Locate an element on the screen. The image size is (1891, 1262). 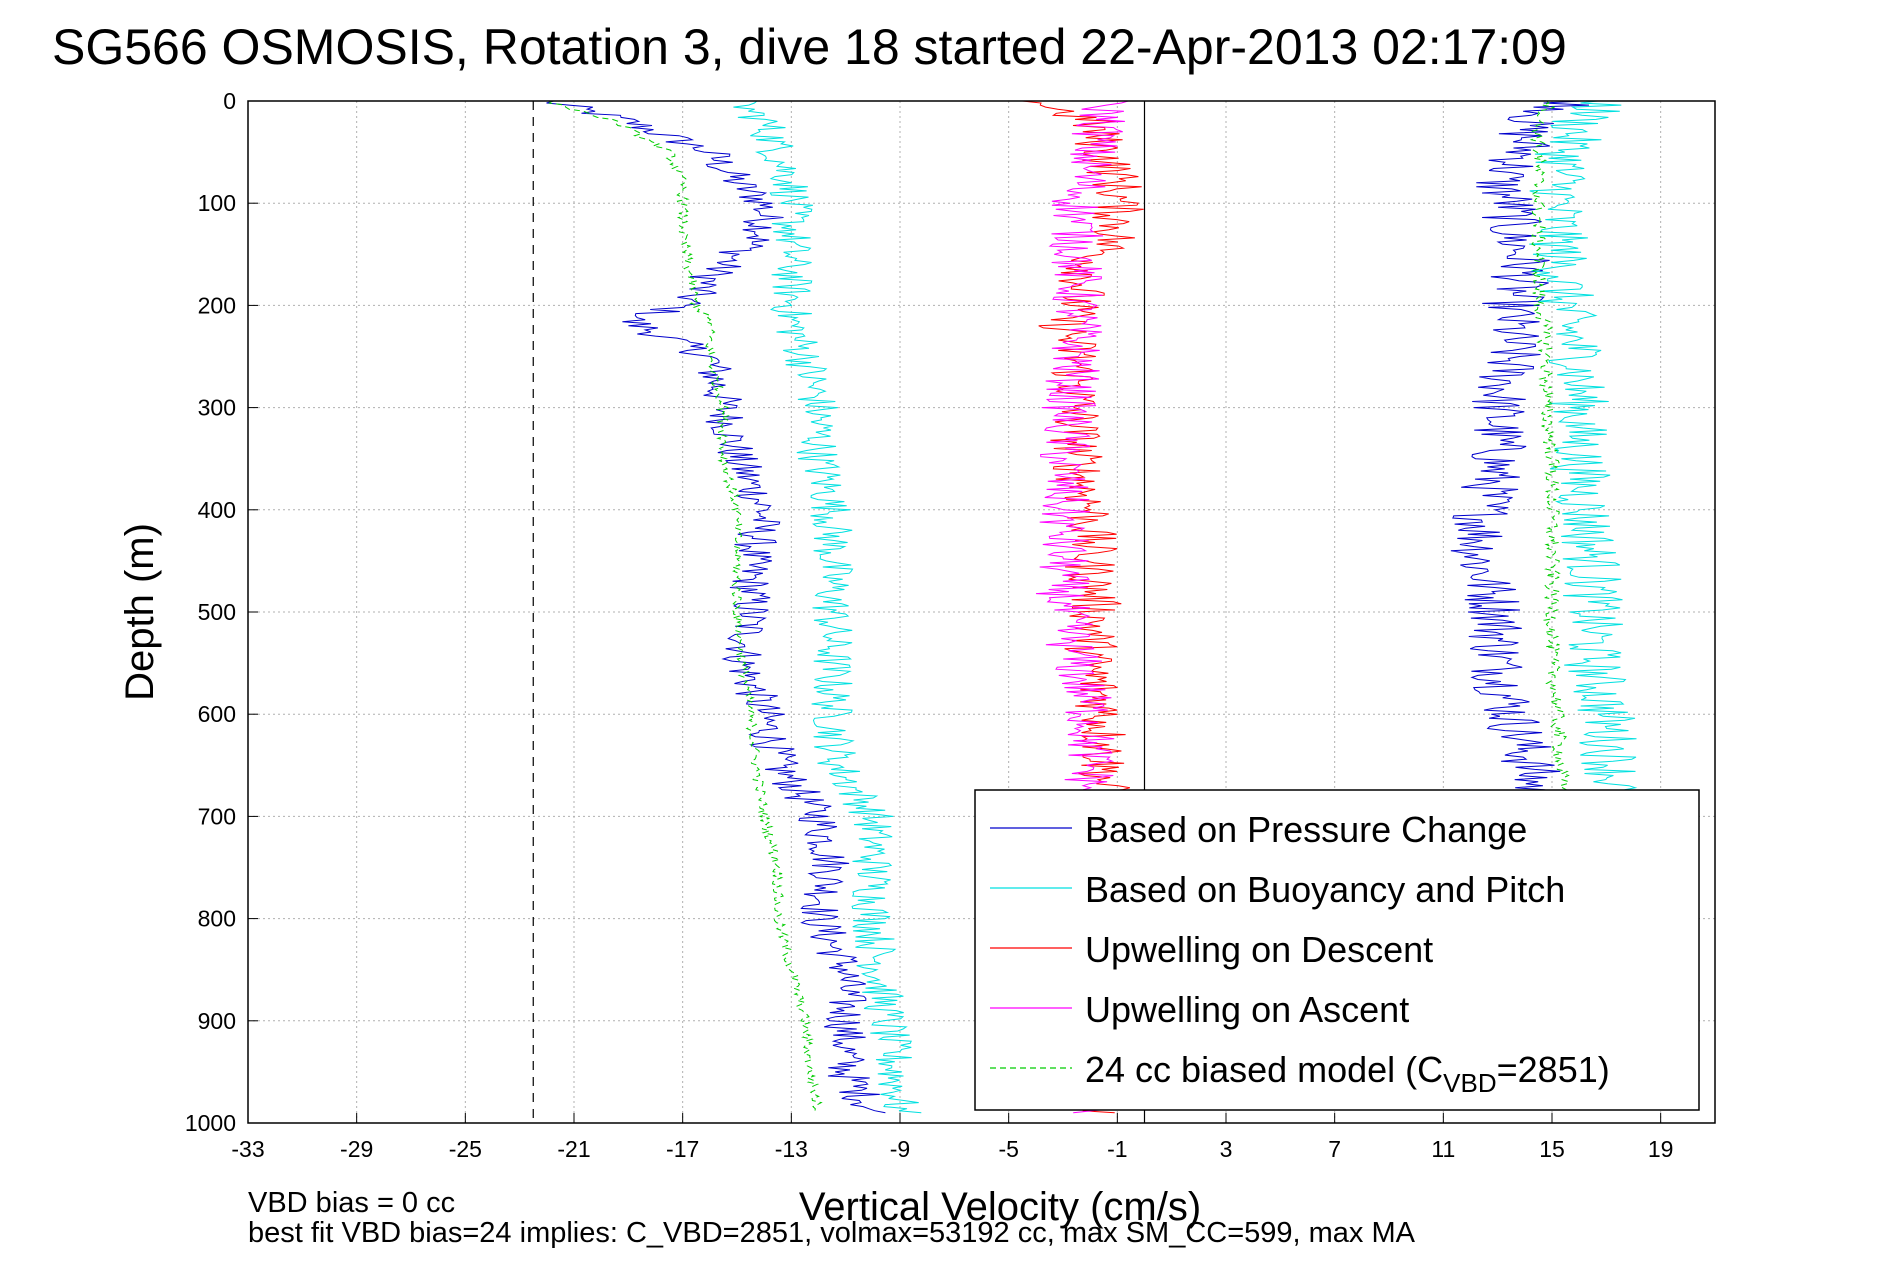
series-based-on-pressure-change-ascent-line is located at coordinates (1520, 458).